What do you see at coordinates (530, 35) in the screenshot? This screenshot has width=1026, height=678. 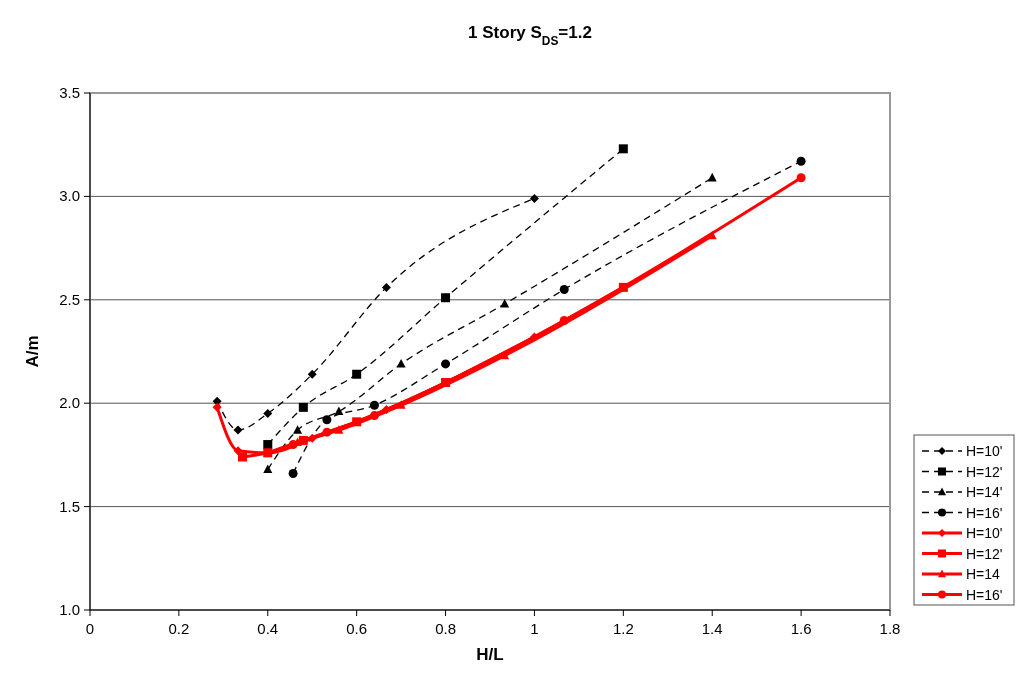 I see `chart-title: 1 Story S$_{DS}$=1.2` at bounding box center [530, 35].